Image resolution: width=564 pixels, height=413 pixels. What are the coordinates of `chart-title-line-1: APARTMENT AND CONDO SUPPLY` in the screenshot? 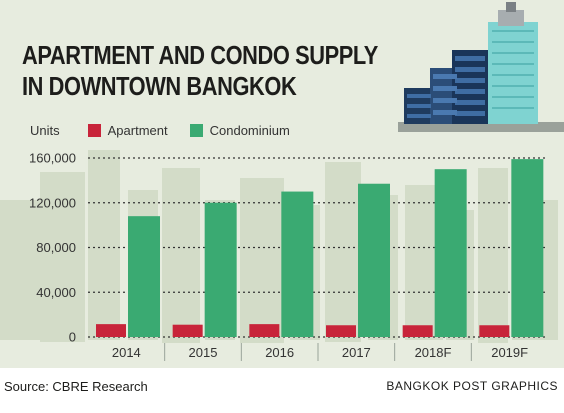 It's located at (200, 55).